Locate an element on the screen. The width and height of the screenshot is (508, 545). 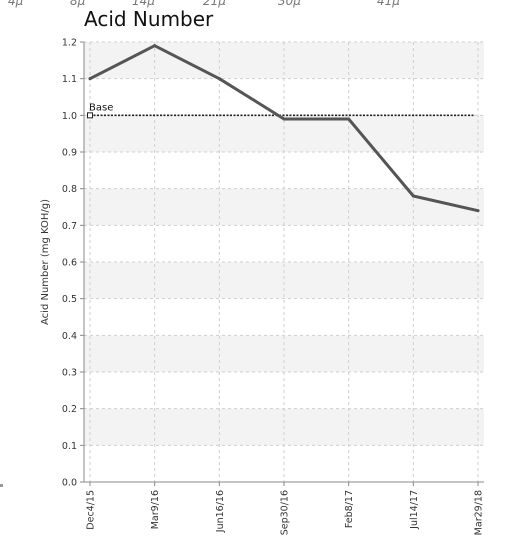
y-tick-label: 0.9 is located at coordinates (69, 153).